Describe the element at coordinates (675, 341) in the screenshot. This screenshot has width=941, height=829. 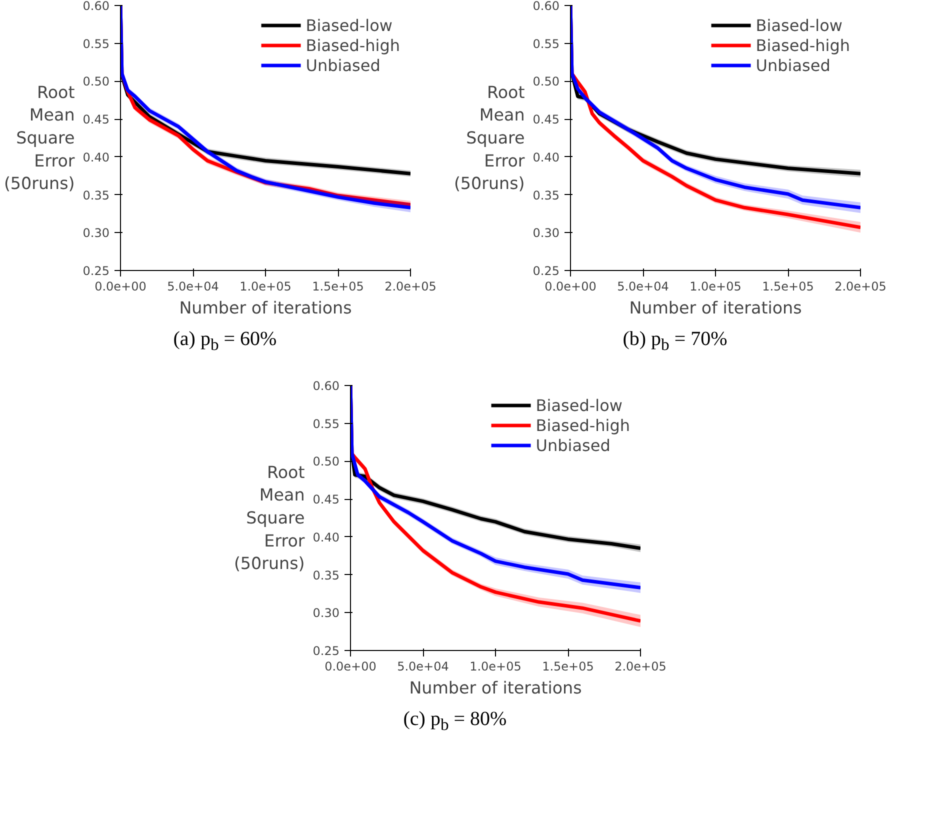
I see `text: (b) p$_{b}$ = 70%` at that location.